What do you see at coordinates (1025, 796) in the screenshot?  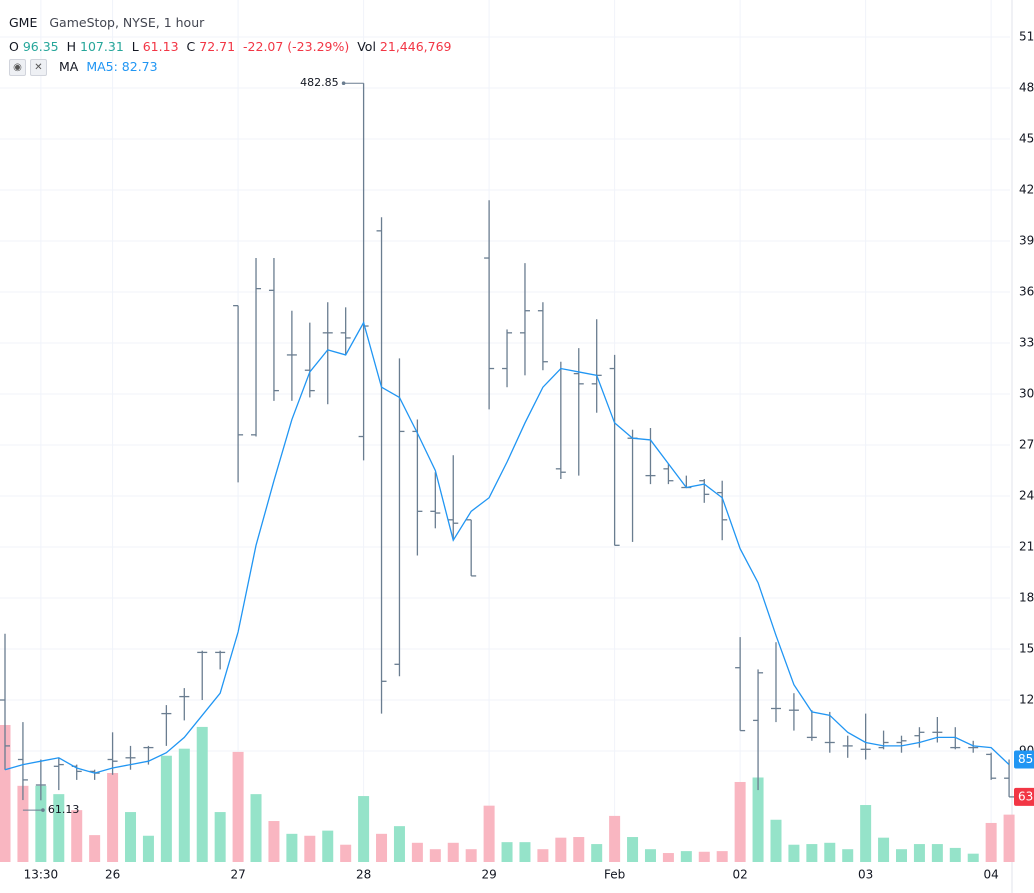 I see `price-badge-label: 63` at bounding box center [1025, 796].